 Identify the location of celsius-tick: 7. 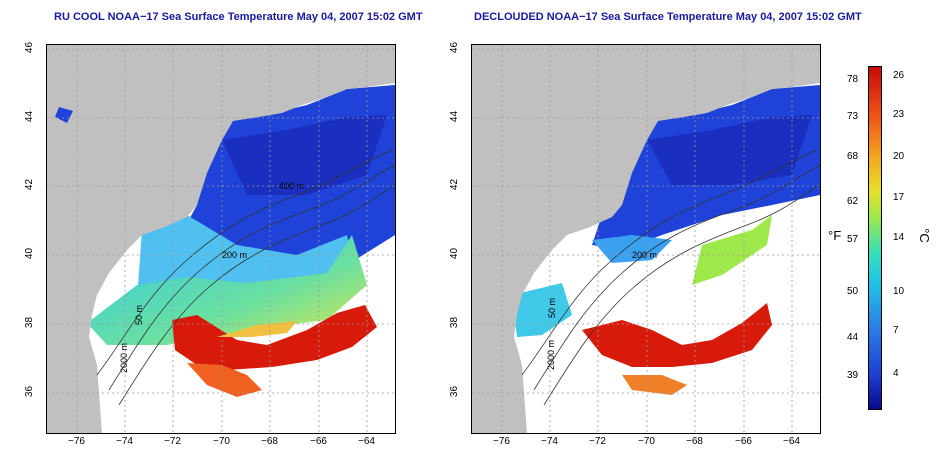
(896, 330).